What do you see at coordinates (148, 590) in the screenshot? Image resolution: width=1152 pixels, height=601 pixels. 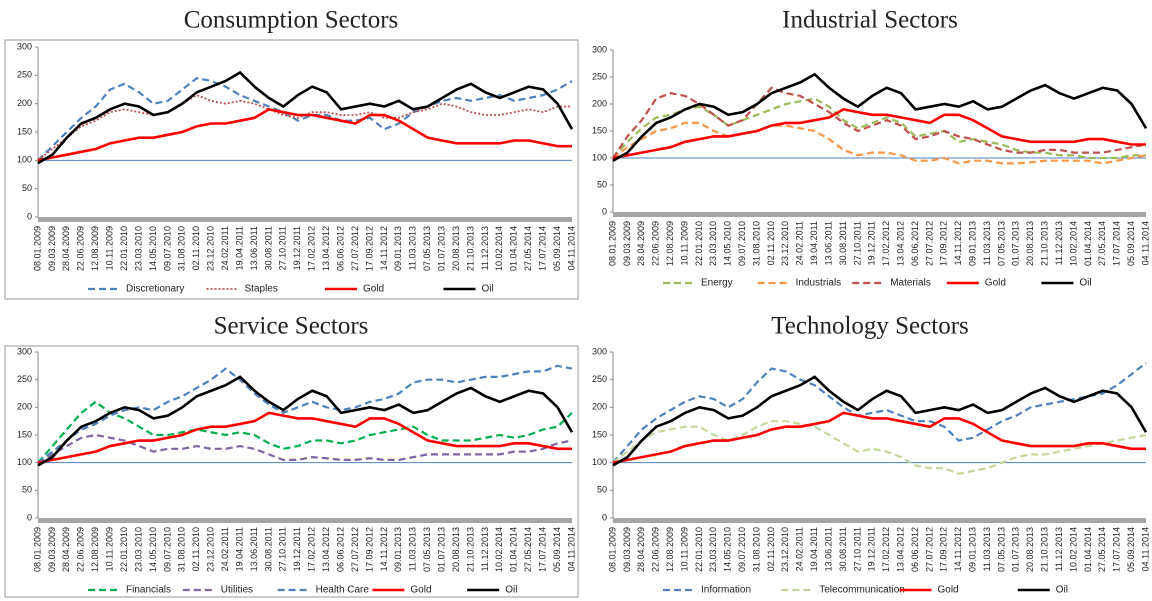 I see `legend-label: Financials` at bounding box center [148, 590].